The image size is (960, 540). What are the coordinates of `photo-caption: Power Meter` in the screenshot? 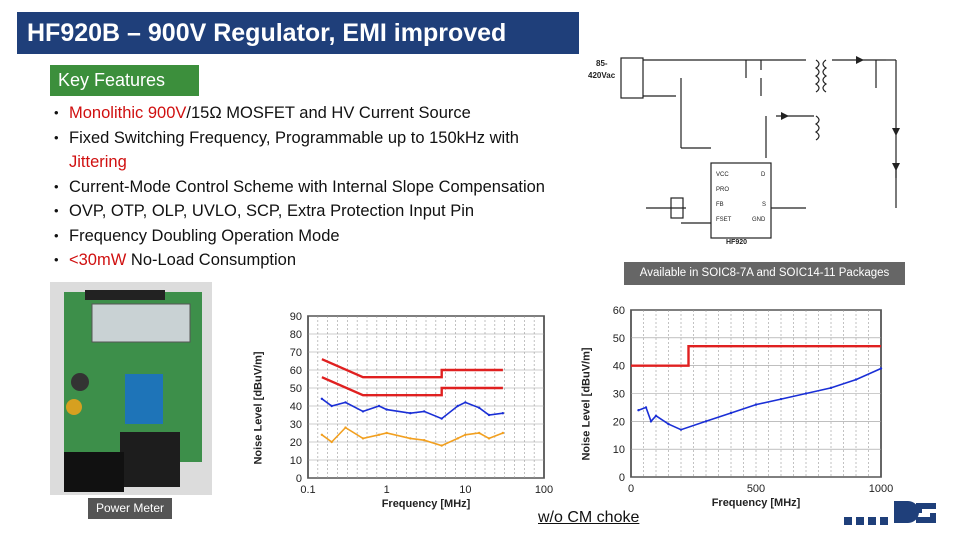 It's located at (130, 508).